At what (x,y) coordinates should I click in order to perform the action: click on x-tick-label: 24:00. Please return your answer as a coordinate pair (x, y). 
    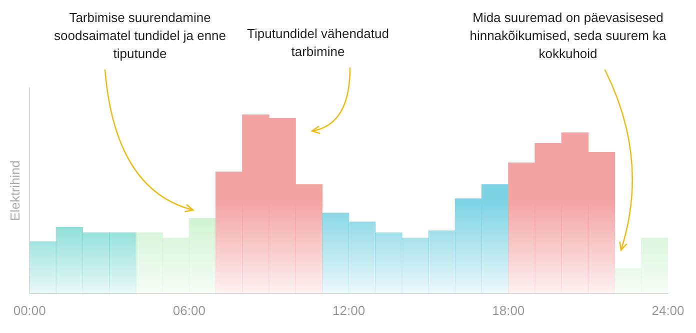
    Looking at the image, I should click on (668, 310).